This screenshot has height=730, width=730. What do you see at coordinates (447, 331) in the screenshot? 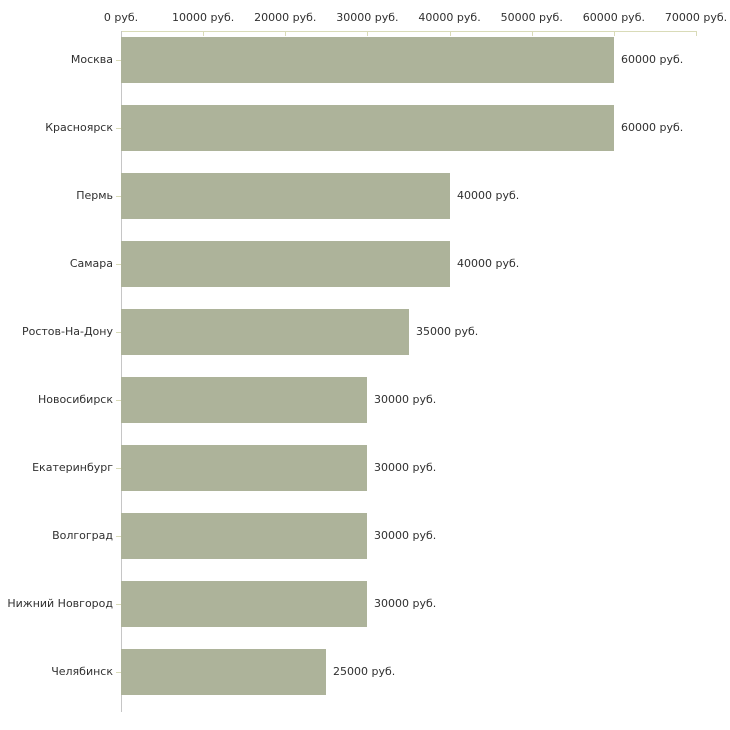
I see `value-label: 35000 руб.` at bounding box center [447, 331].